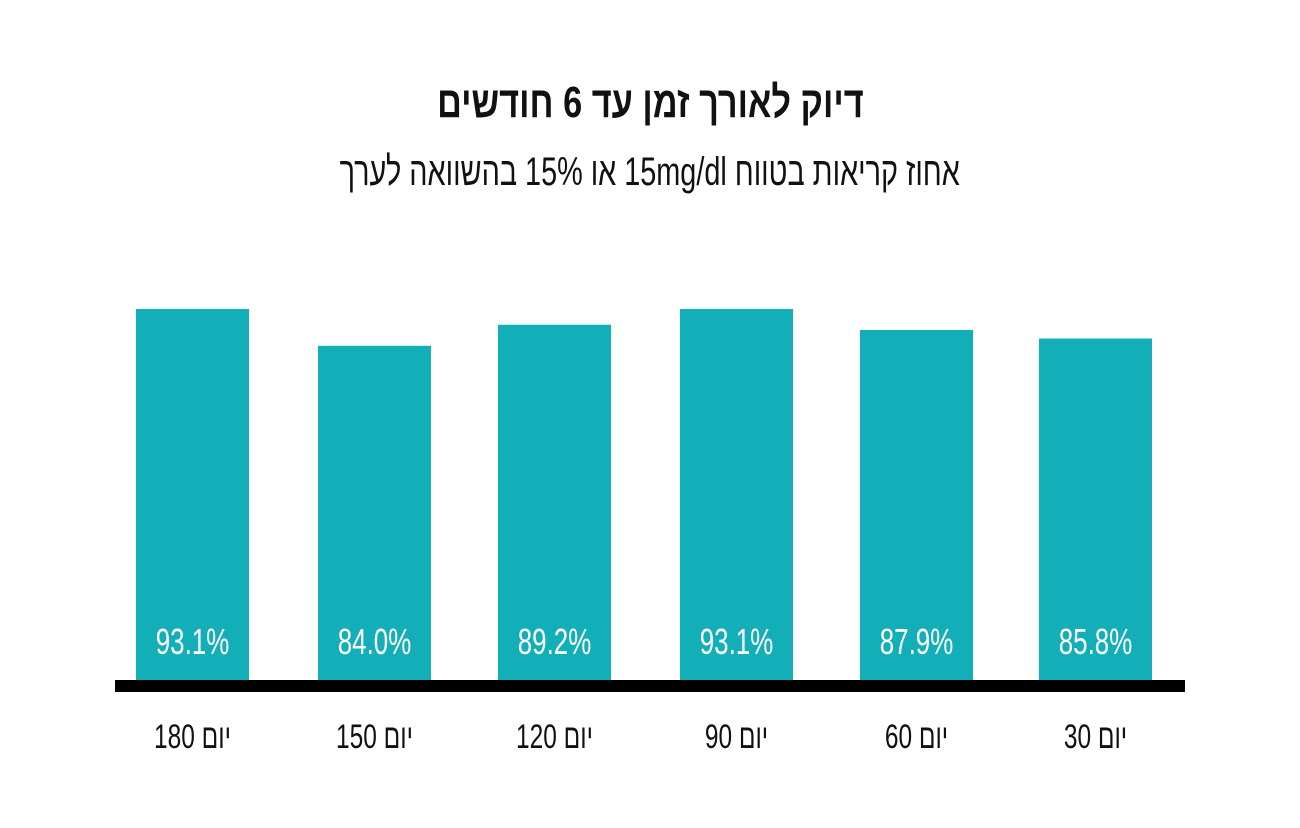 The image size is (1300, 828). What do you see at coordinates (736, 737) in the screenshot?
I see `x-tick-label: יום 90` at bounding box center [736, 737].